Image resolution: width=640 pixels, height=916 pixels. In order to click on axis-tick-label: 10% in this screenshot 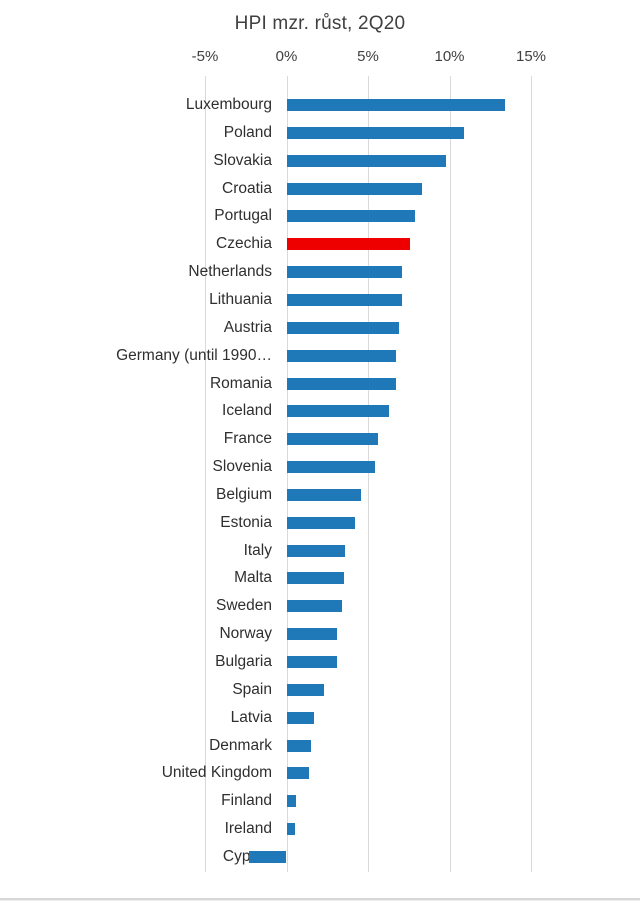, I will do `click(449, 56)`.